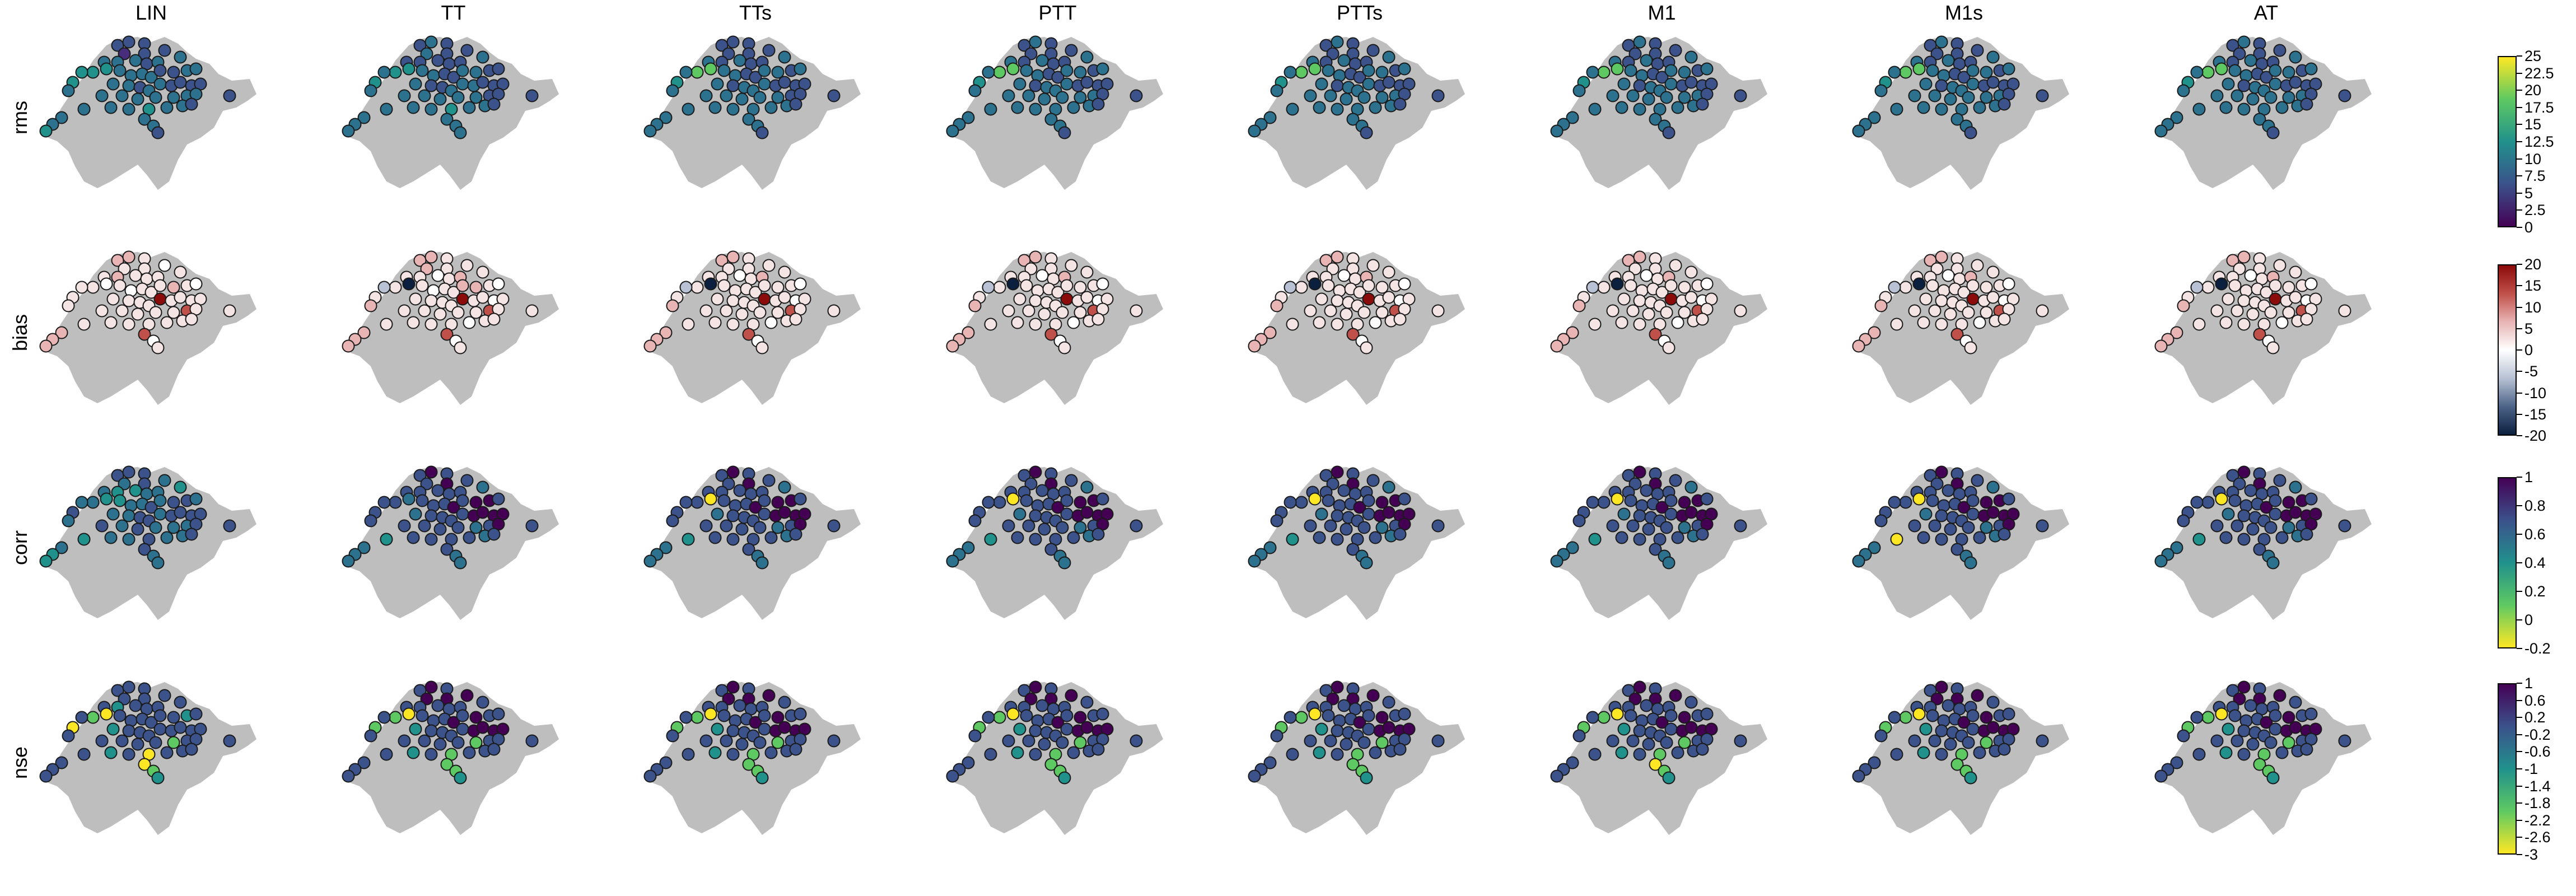  Describe the element at coordinates (2508, 769) in the screenshot. I see `colorbar-nse` at that location.